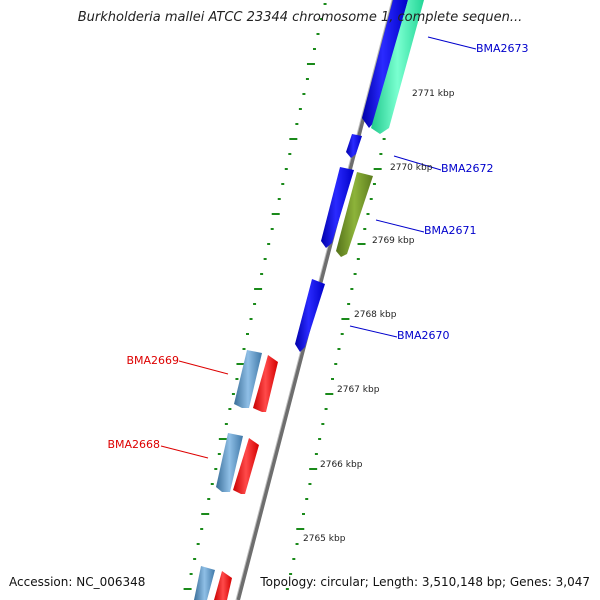 The image size is (600, 600). What do you see at coordinates (246, 466) in the screenshot?
I see `gene-feature-BMA2668-b` at bounding box center [246, 466].